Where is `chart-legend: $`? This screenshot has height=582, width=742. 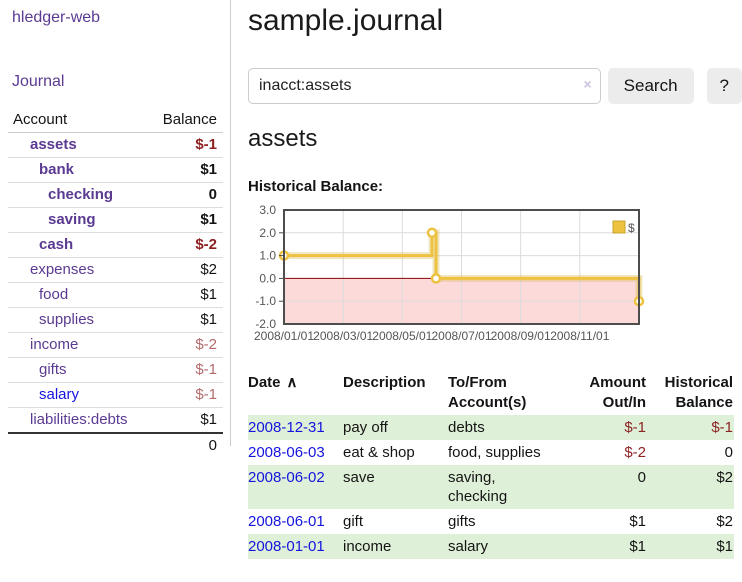 chart-legend: $ is located at coordinates (623, 227).